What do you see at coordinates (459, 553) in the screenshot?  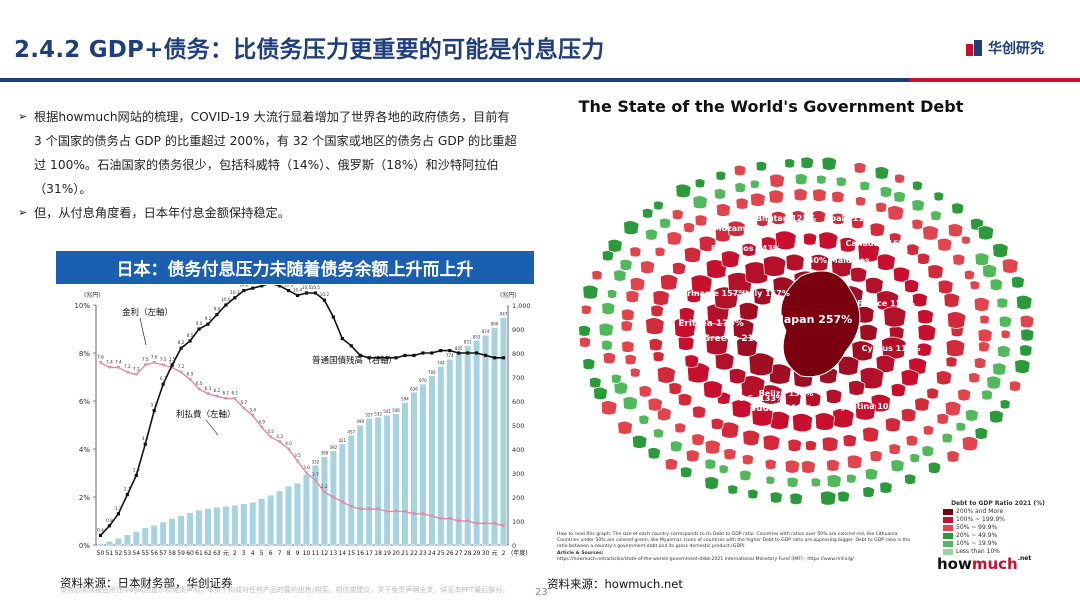 I see `x-tick: 27` at bounding box center [459, 553].